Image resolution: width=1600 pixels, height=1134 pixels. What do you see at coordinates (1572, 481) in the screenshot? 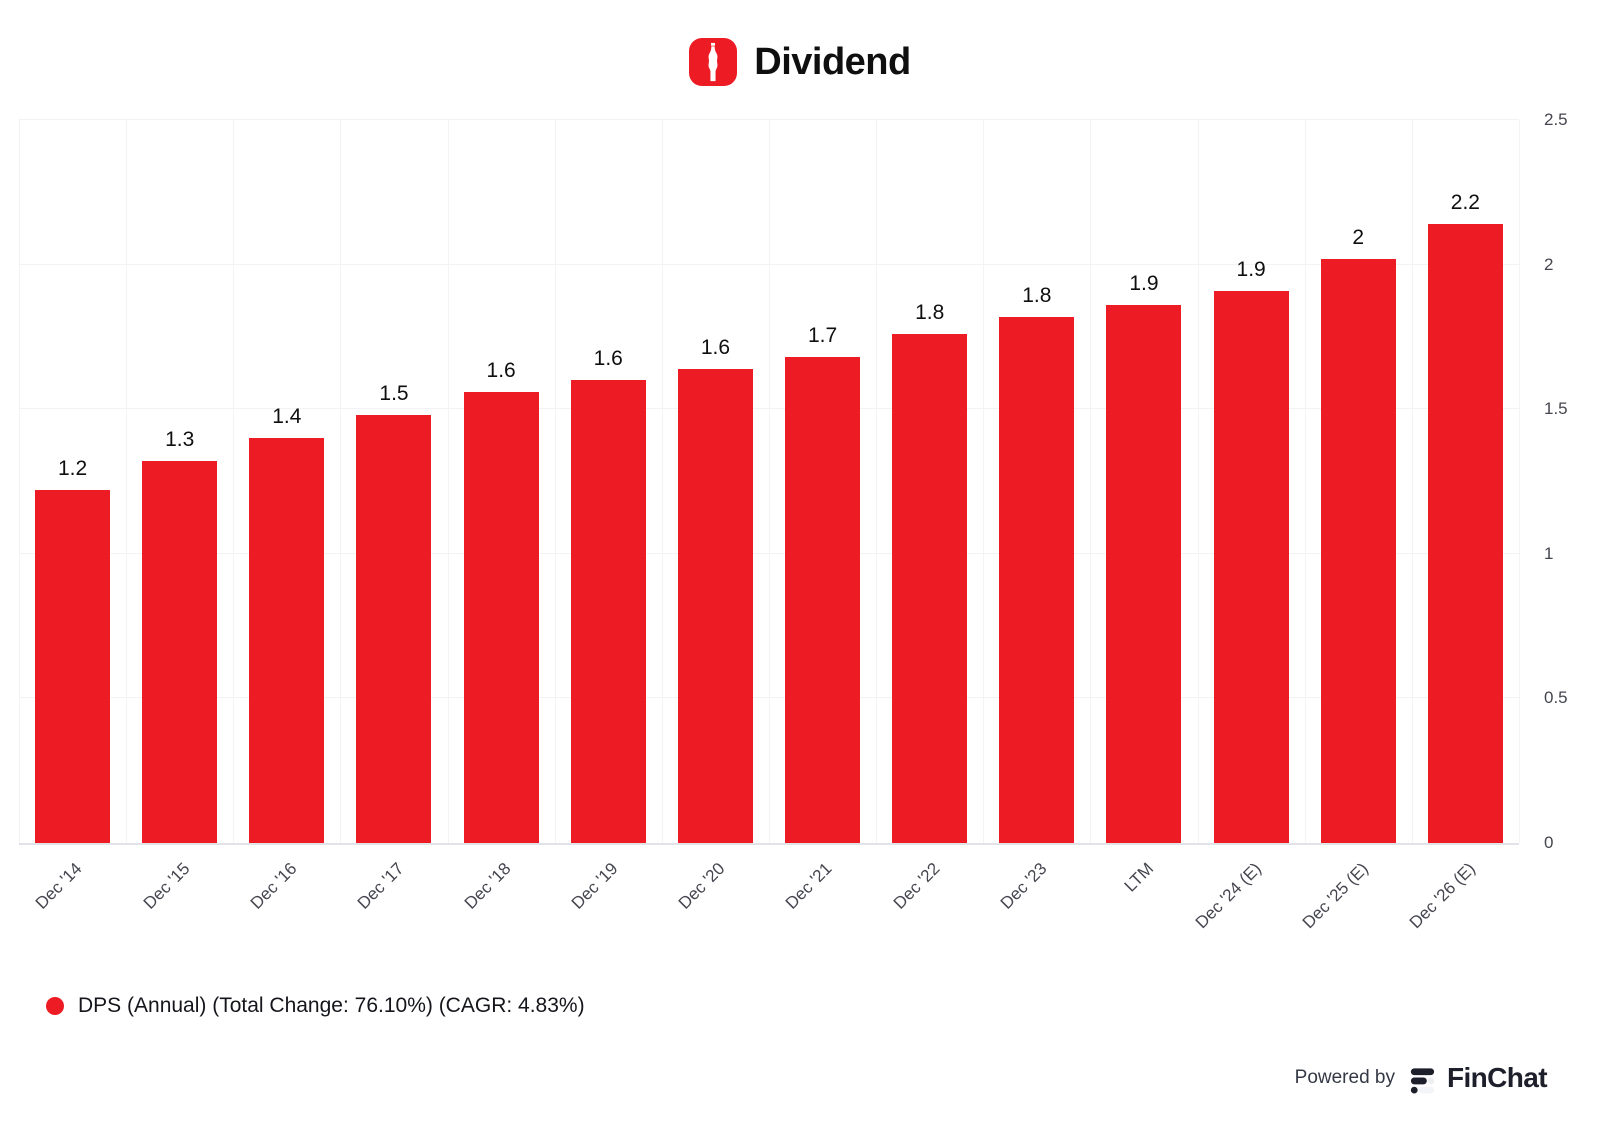
I see `y-axis-labels: 0 0.5 1 1.5 2 2.5` at bounding box center [1572, 481].